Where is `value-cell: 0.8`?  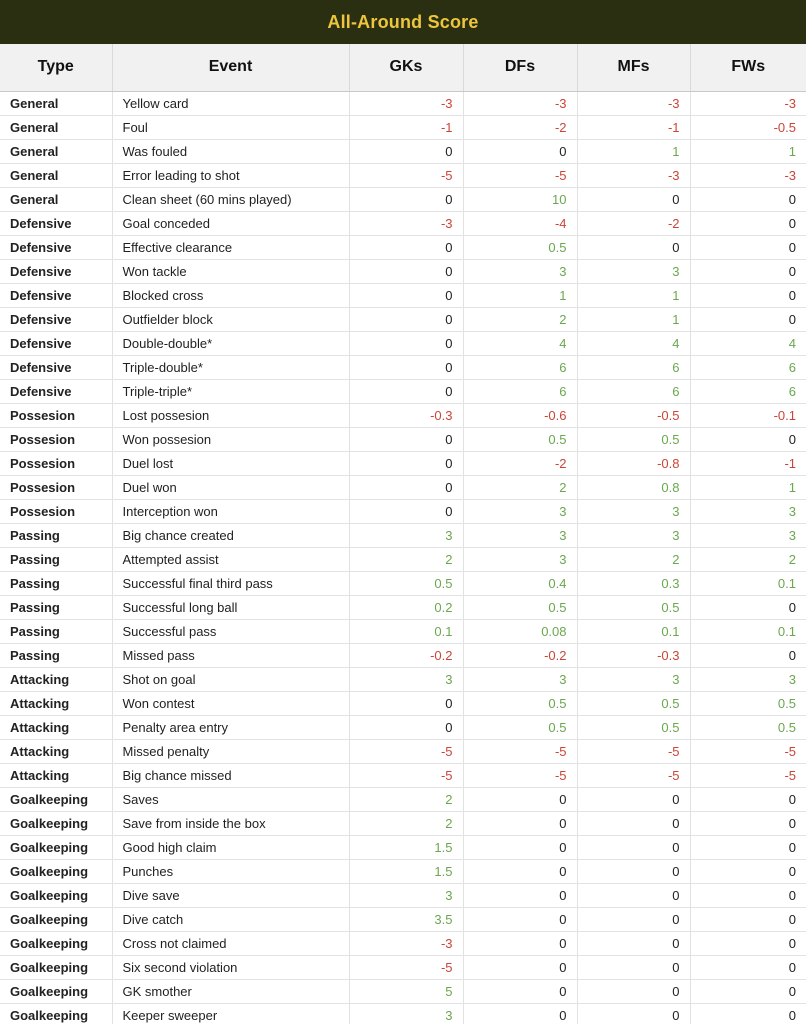
value-cell: 0.8 is located at coordinates (634, 487).